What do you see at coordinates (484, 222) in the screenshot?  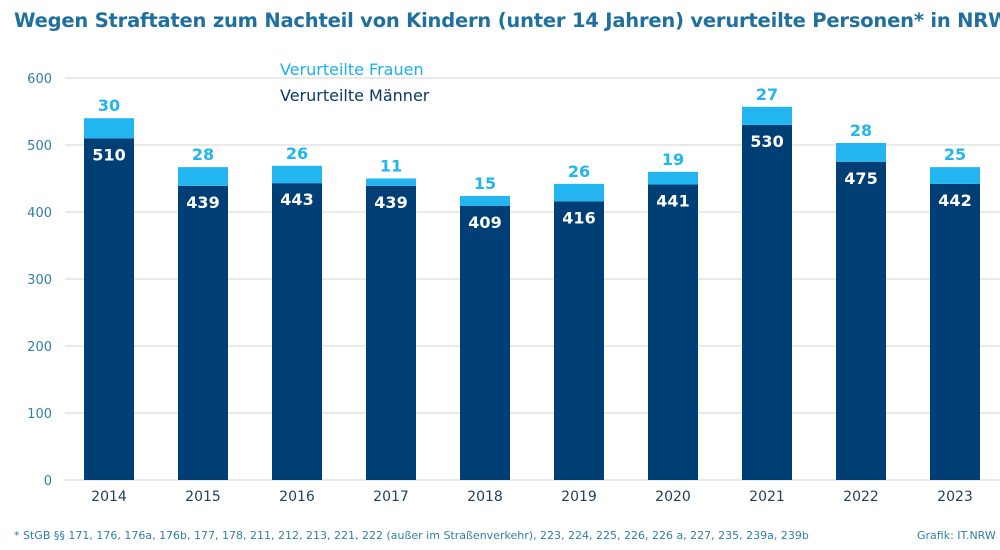 I see `data-label-men: 409` at bounding box center [484, 222].